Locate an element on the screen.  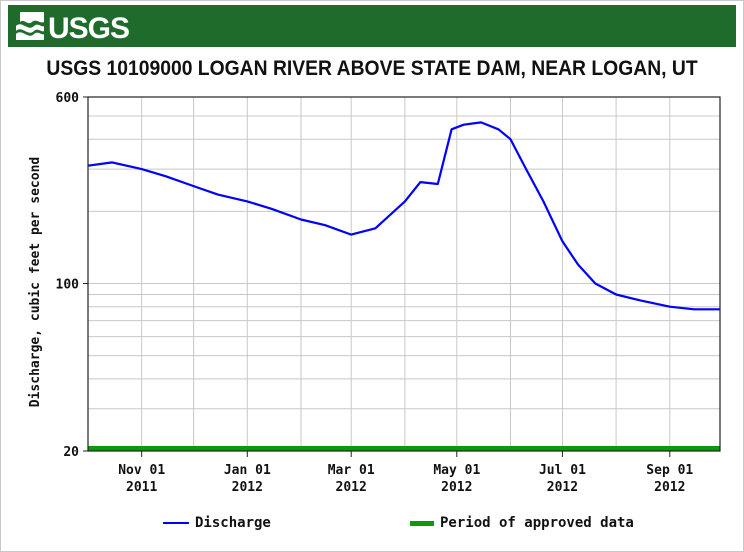
approved-period-bar is located at coordinates (404, 448).